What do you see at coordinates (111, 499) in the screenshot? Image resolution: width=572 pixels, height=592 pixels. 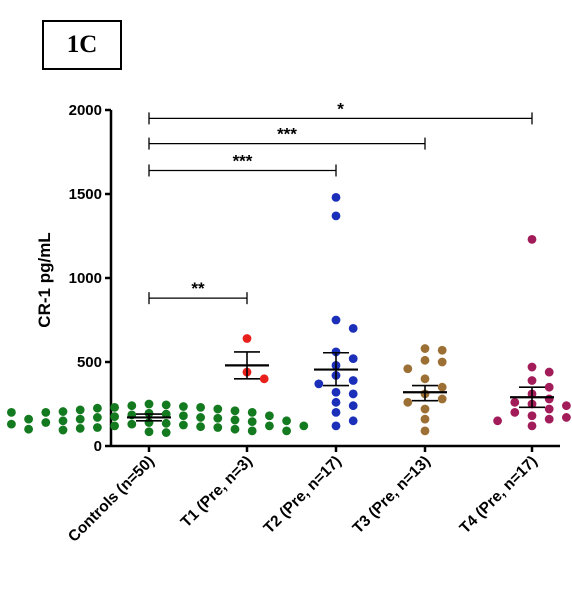 I see `x-category-label: Controls (n=50)` at bounding box center [111, 499].